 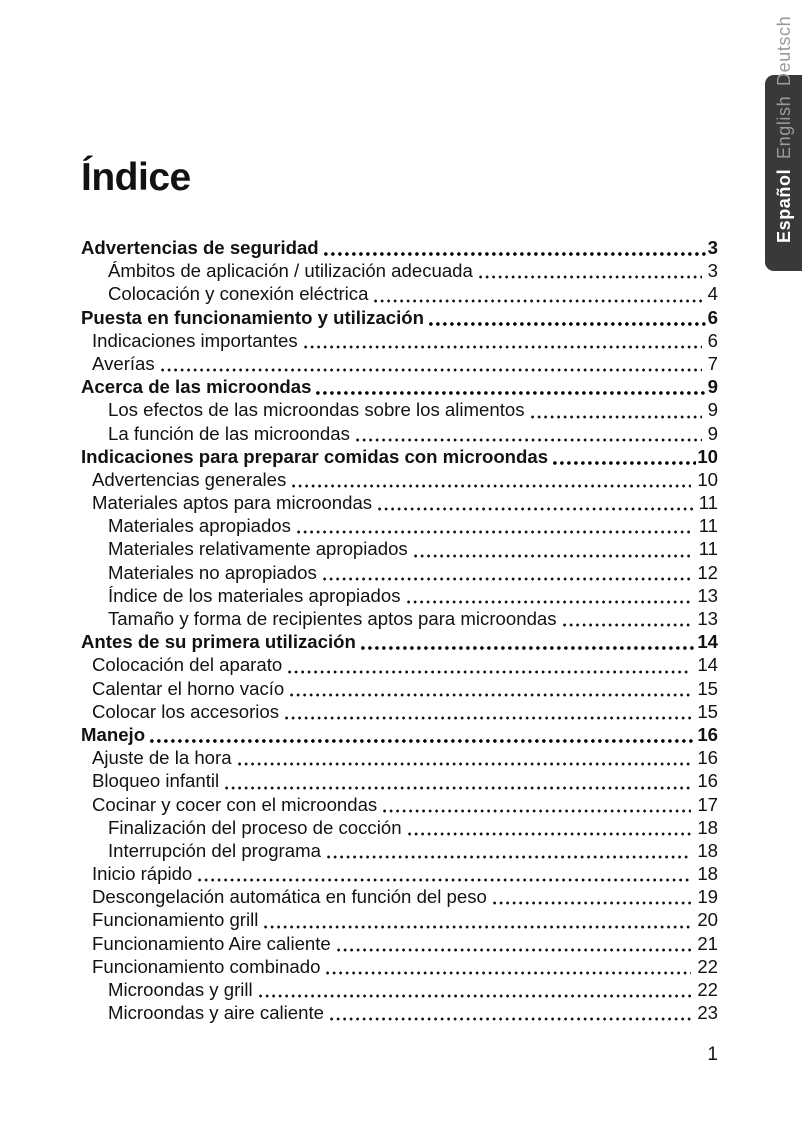 I want to click on toc-entry: Funcionamiento Aire caliente 21, so click(x=399, y=943).